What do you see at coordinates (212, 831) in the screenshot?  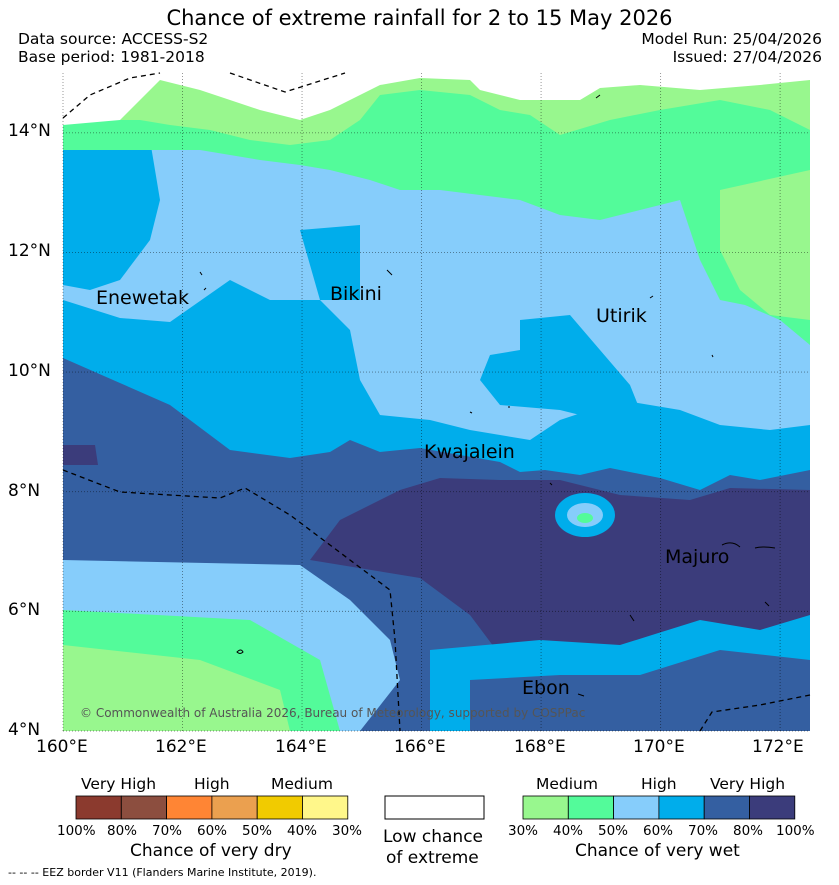 I see `dry-tick: 60%` at bounding box center [212, 831].